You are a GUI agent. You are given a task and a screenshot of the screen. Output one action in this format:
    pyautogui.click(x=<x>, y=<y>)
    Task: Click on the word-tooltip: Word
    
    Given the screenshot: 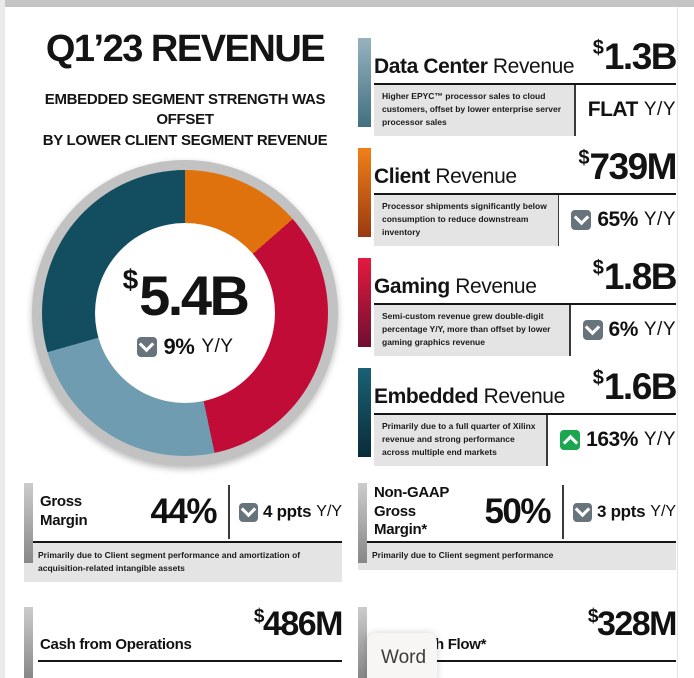 What is the action you would take?
    pyautogui.click(x=402, y=655)
    